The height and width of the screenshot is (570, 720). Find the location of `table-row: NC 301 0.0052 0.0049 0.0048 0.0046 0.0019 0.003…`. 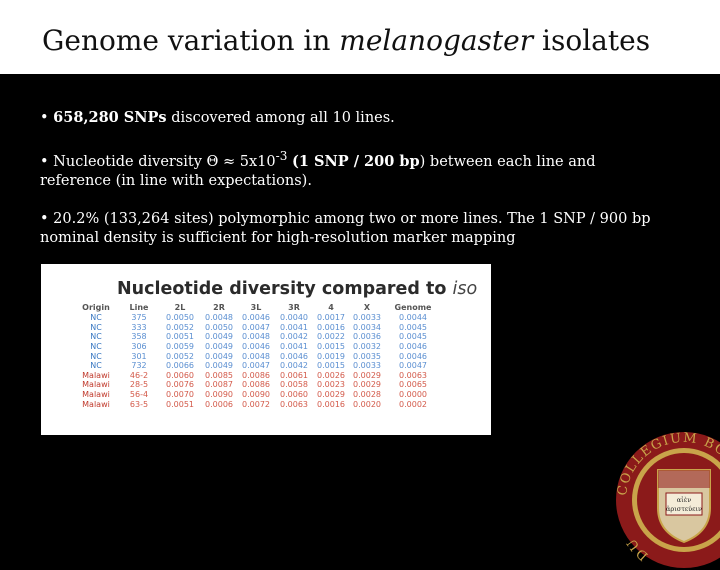

table-row: NC 301 0.0052 0.0049 0.0048 0.0046 0.0019 0.003… is located at coordinates (257, 356).